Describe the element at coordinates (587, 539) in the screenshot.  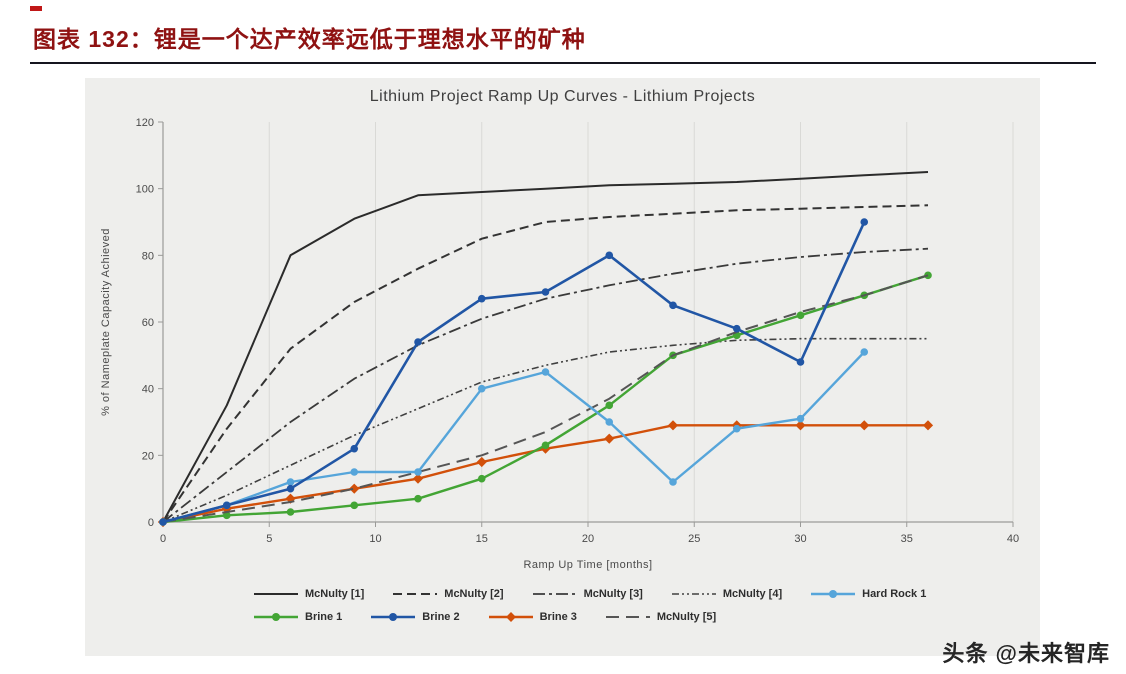
I see `x-tick-label: 20` at that location.